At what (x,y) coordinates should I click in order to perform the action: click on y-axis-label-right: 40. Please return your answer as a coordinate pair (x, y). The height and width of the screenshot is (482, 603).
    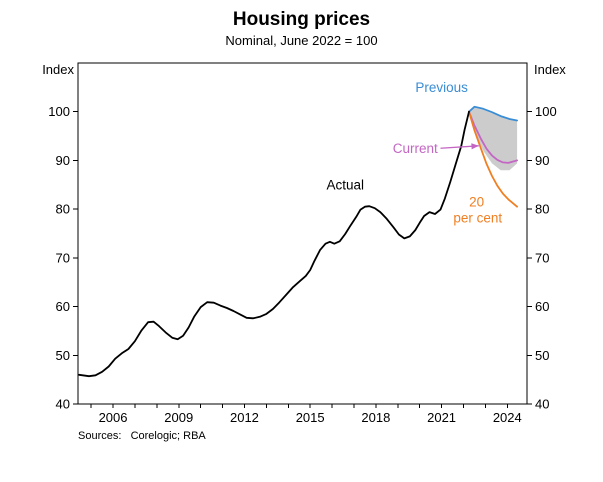
    Looking at the image, I should click on (542, 404).